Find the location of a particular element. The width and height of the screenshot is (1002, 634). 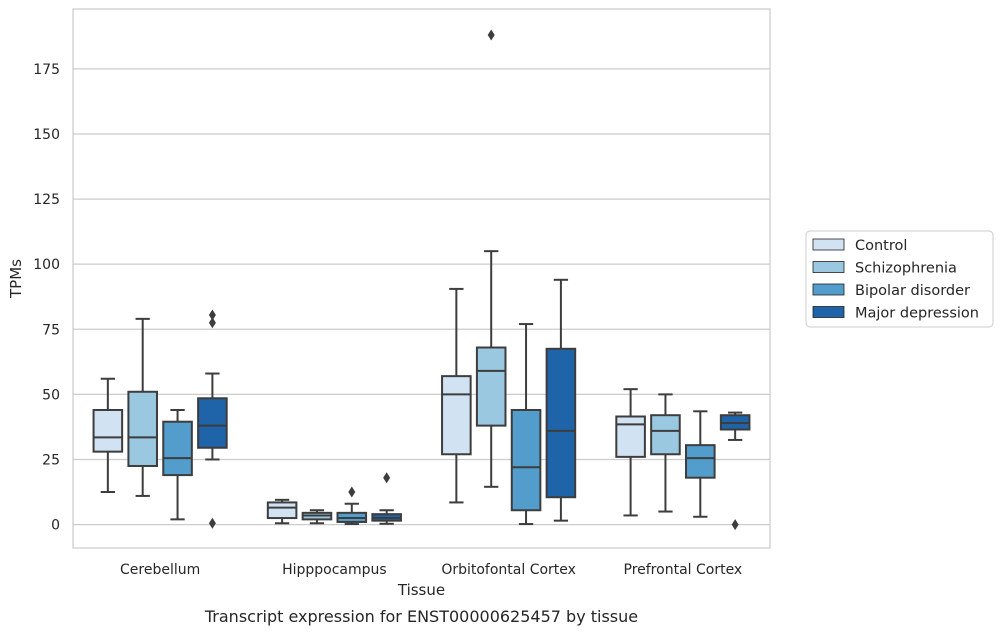

legend-label: Bipolar disorder is located at coordinates (912, 291).